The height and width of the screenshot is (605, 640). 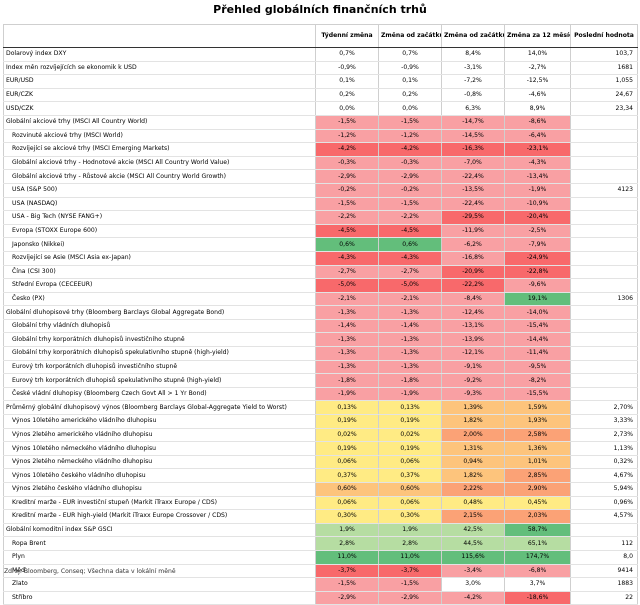 What do you see at coordinates (159, 299) in the screenshot?
I see `row-label: Česko (PX)` at bounding box center [159, 299].